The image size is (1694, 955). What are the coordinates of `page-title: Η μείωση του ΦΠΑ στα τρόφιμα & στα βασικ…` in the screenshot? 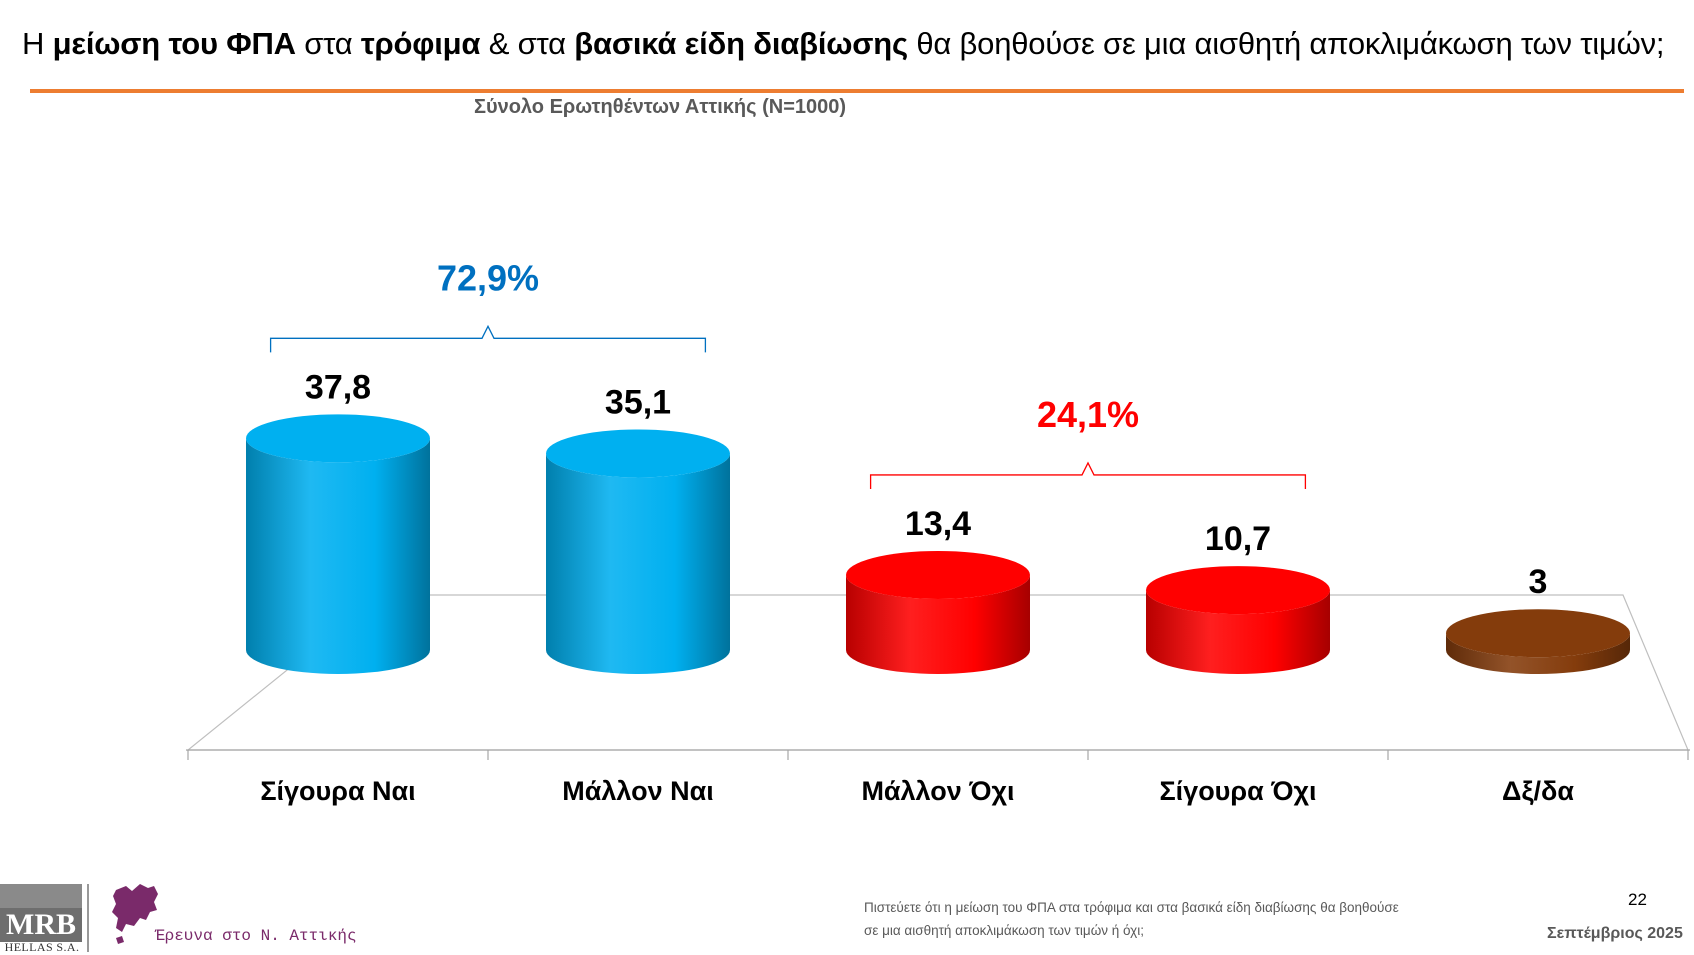 It's located at (852, 44).